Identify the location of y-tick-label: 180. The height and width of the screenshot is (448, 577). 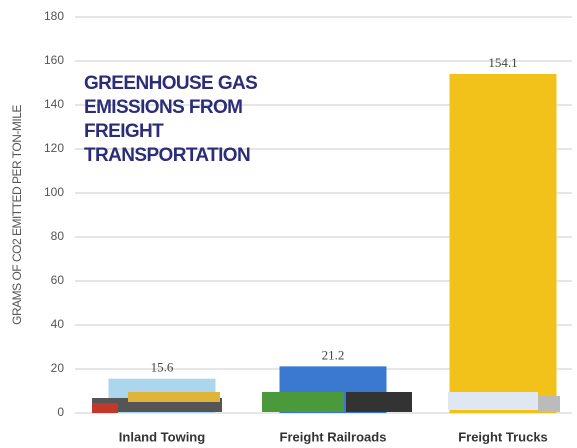
(54, 16).